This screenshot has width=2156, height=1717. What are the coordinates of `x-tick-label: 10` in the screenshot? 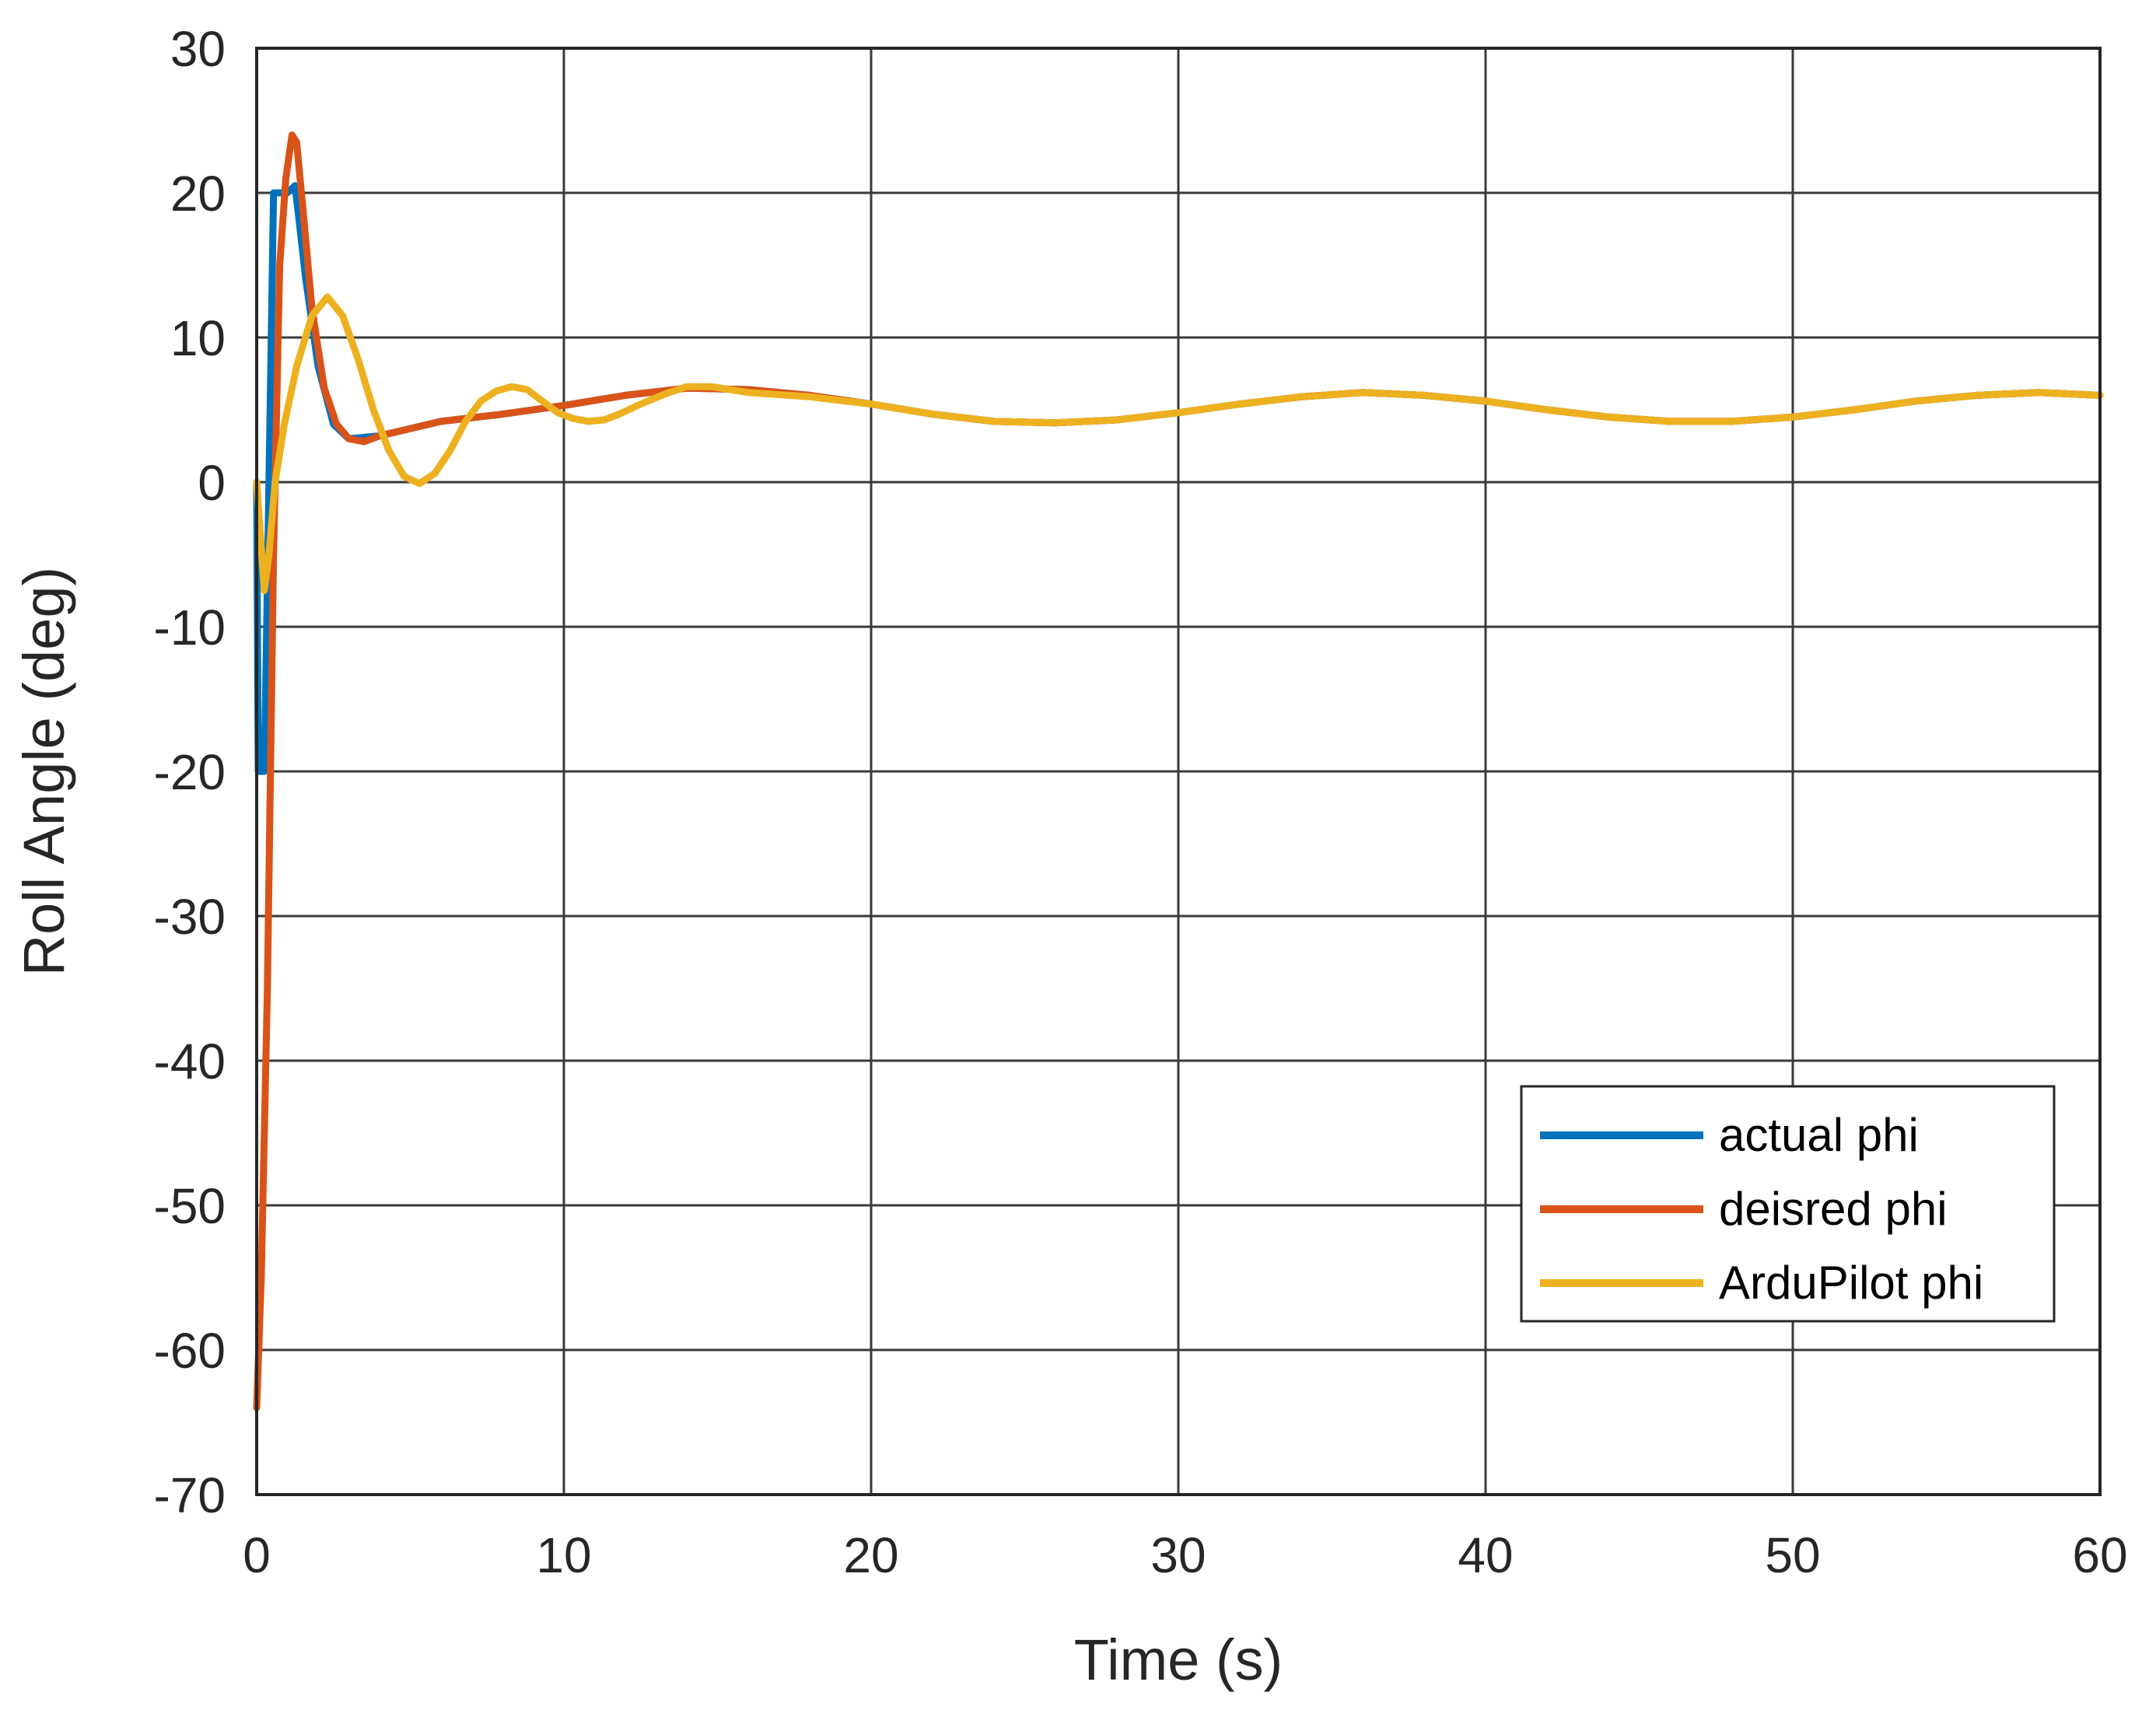 It's located at (563, 1555).